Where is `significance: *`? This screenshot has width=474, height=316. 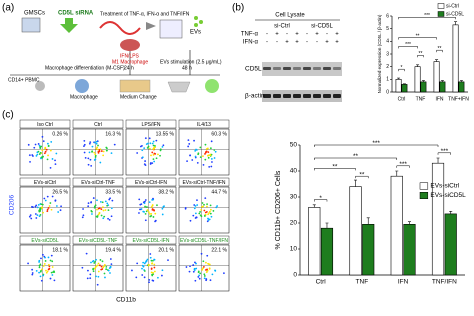 significance: * is located at coordinates (320, 198).